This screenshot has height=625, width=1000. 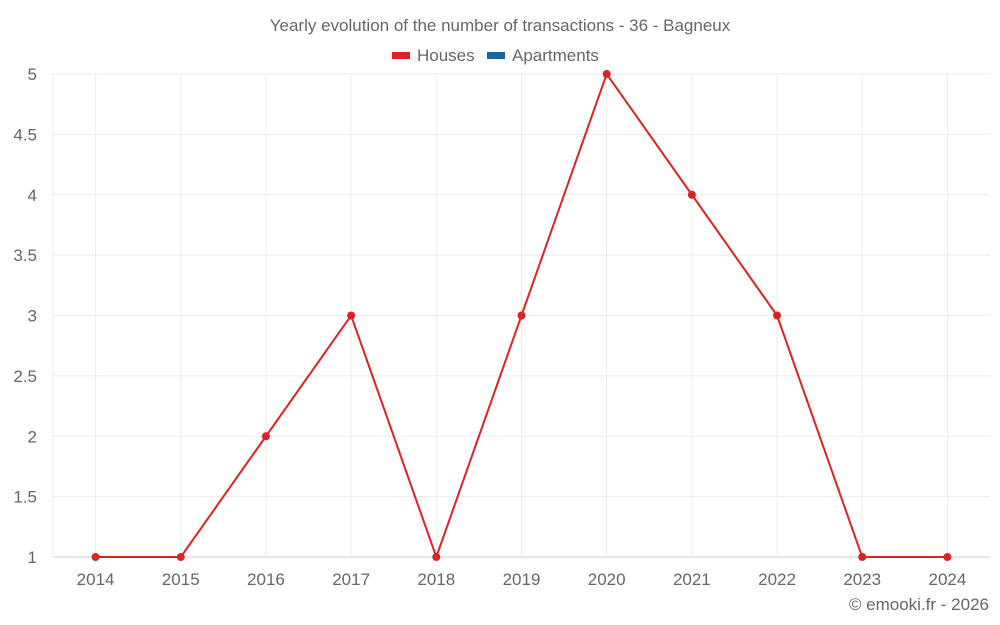 I want to click on x-tick-label: 2017, so click(x=351, y=579).